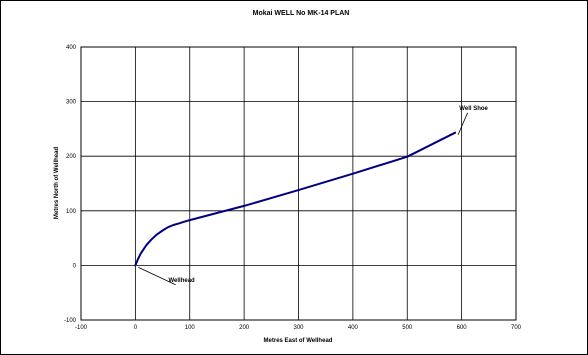 The height and width of the screenshot is (355, 588). What do you see at coordinates (190, 328) in the screenshot?
I see `x-tick-label: 100` at bounding box center [190, 328].